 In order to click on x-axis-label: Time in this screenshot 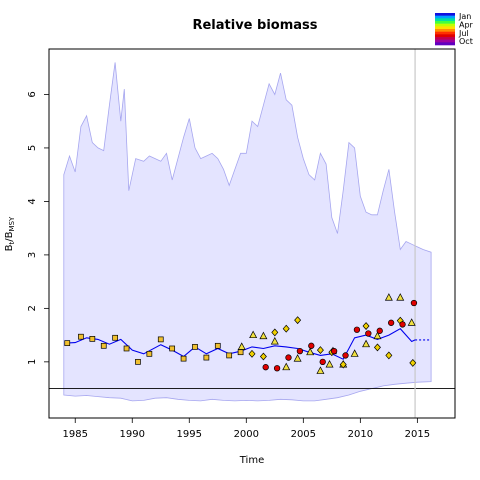, I will do `click(251, 460)`.